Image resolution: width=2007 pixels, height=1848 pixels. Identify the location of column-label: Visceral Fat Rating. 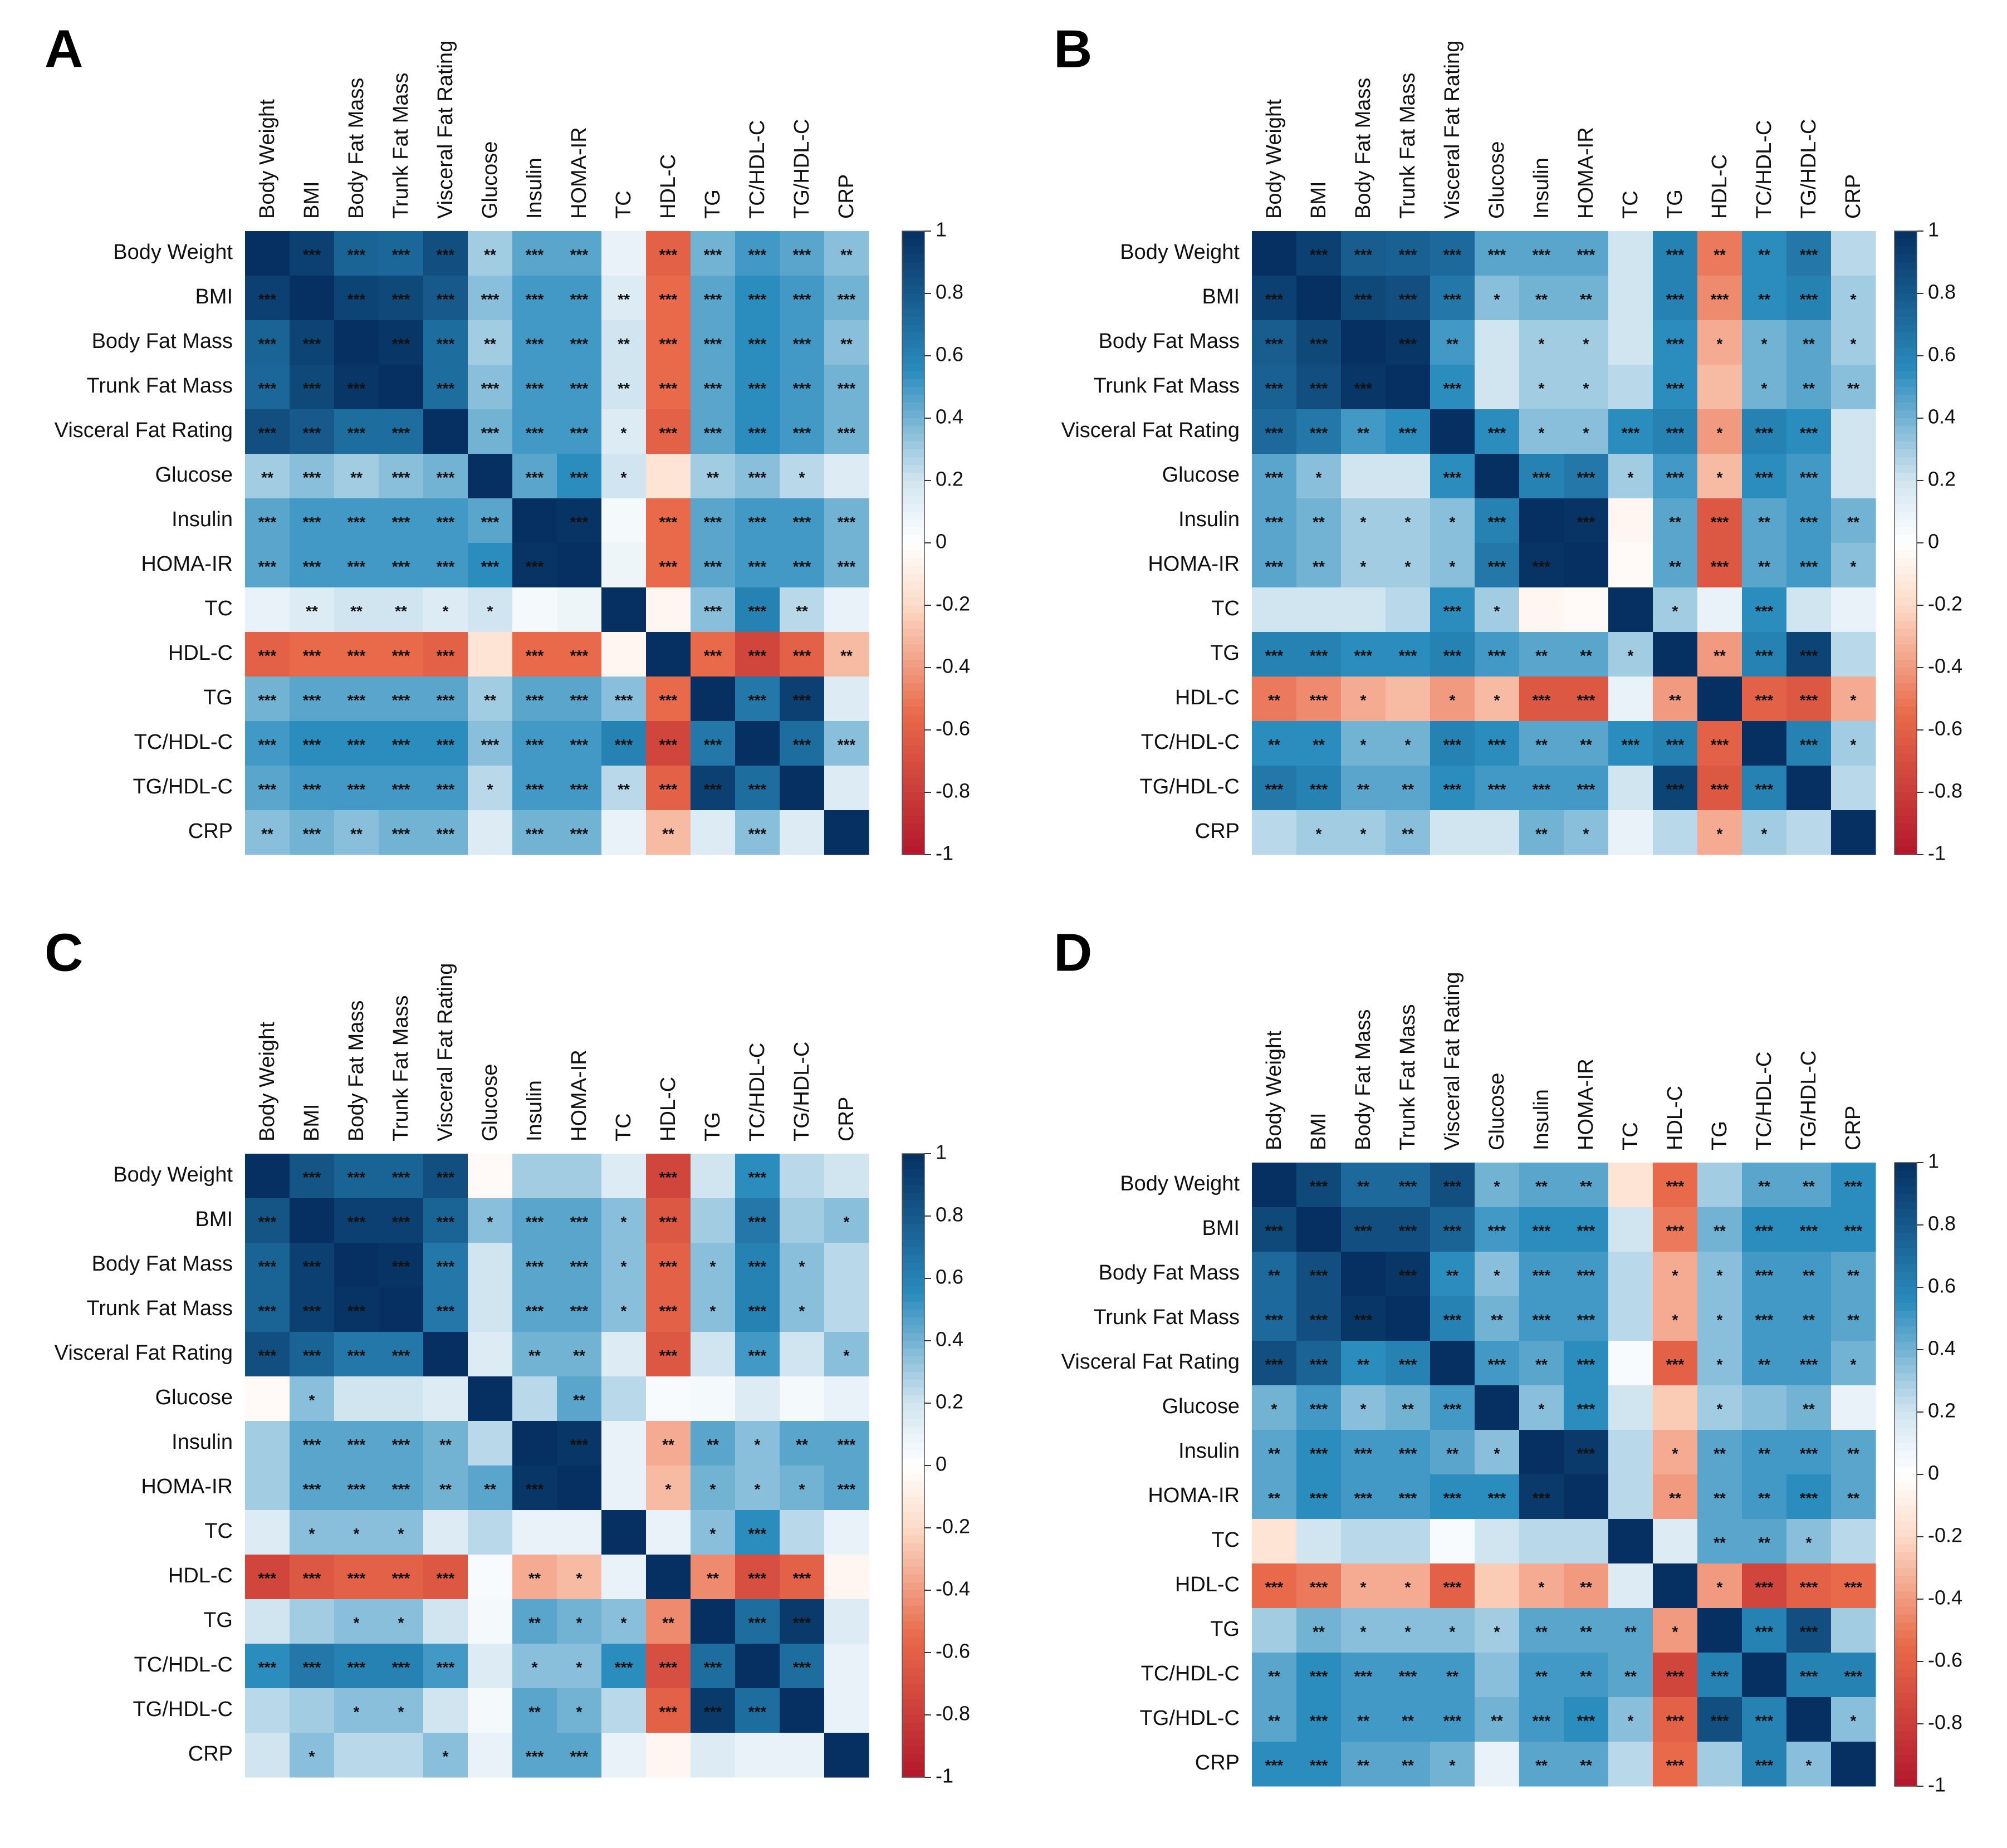
(445, 1052).